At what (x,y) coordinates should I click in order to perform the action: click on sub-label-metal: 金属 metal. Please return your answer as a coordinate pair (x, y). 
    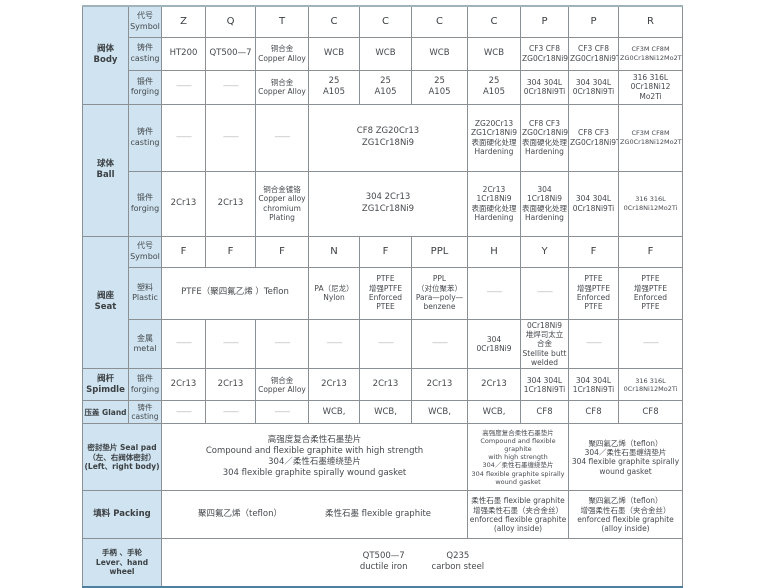
    Looking at the image, I should click on (145, 344).